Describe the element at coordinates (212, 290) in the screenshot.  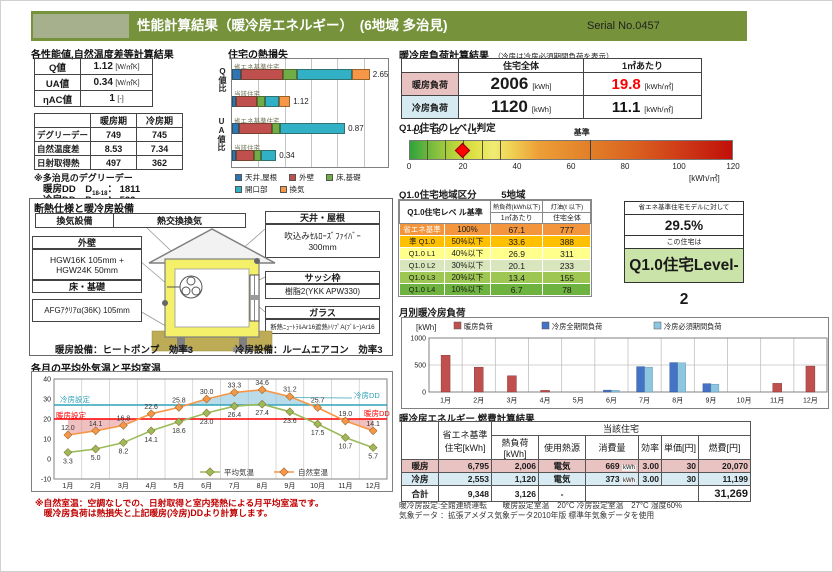
I see `house-diagram` at that location.